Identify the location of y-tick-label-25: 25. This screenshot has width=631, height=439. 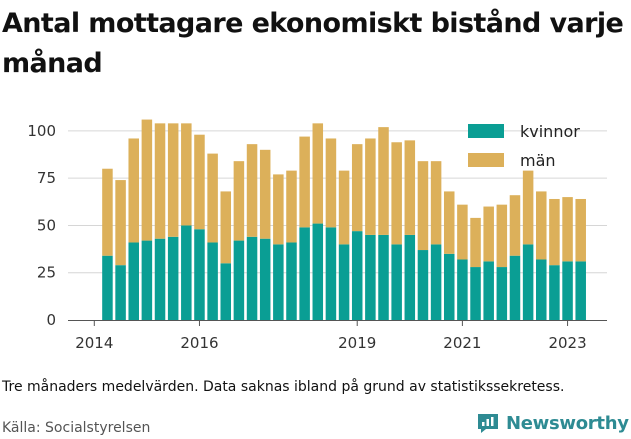
(46, 273).